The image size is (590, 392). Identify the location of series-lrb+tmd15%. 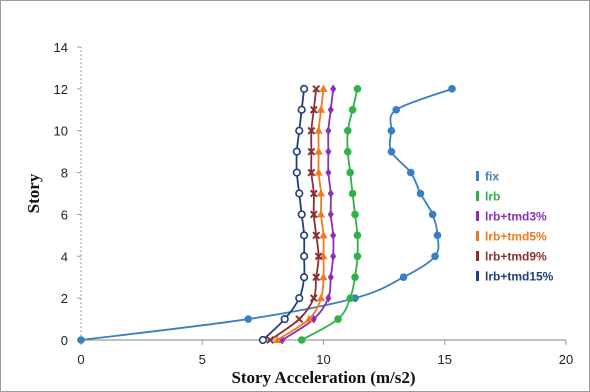
(283, 214).